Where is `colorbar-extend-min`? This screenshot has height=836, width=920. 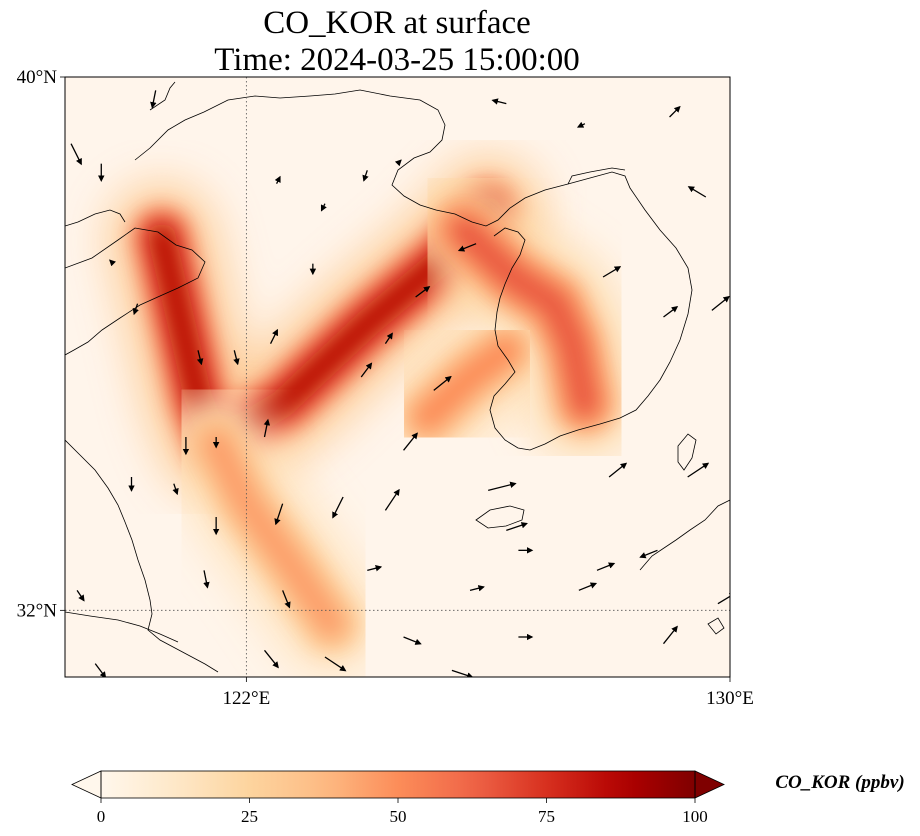
colorbar-extend-min is located at coordinates (86, 784).